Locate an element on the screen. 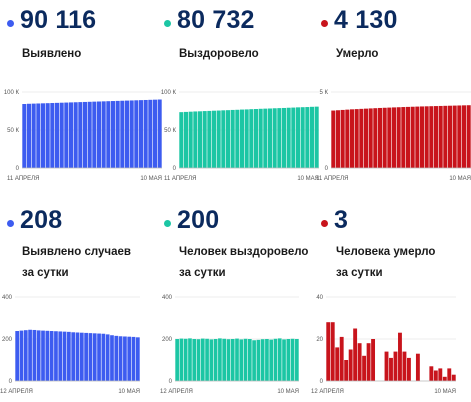 This screenshot has width=471, height=402. panel-label: Выявлено is located at coordinates (52, 54).